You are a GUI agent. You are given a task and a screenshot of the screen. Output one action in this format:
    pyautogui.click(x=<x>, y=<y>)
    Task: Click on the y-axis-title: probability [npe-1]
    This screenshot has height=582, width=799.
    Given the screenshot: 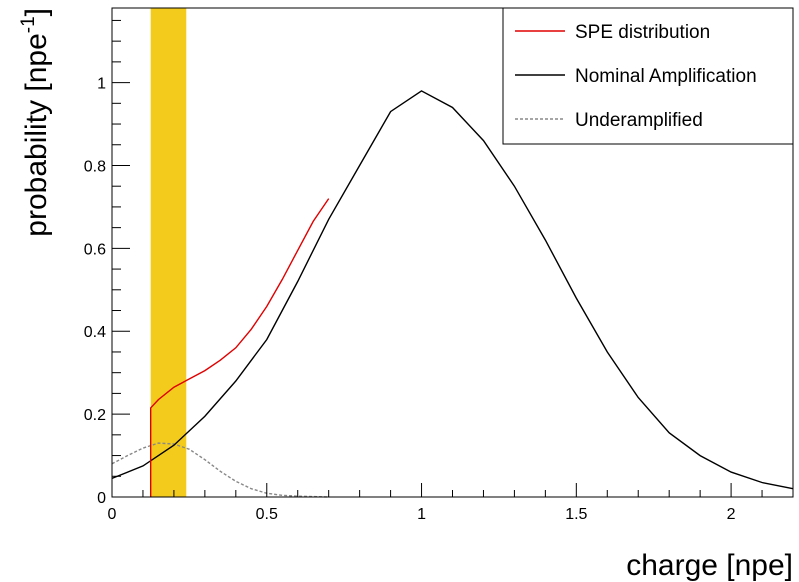 What is the action you would take?
    pyautogui.click(x=35, y=122)
    